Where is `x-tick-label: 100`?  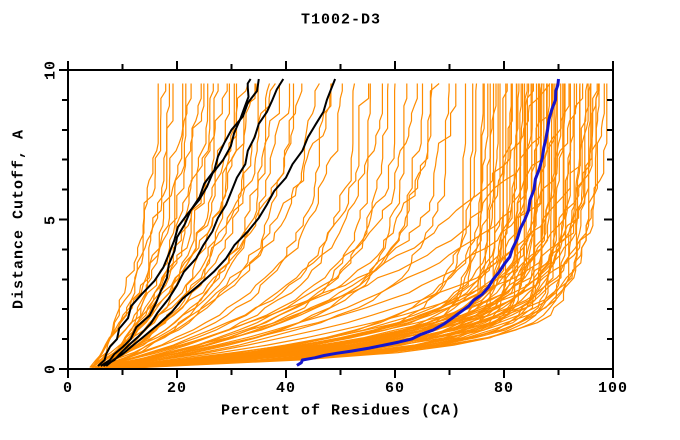 x-tick-label: 100 is located at coordinates (613, 388).